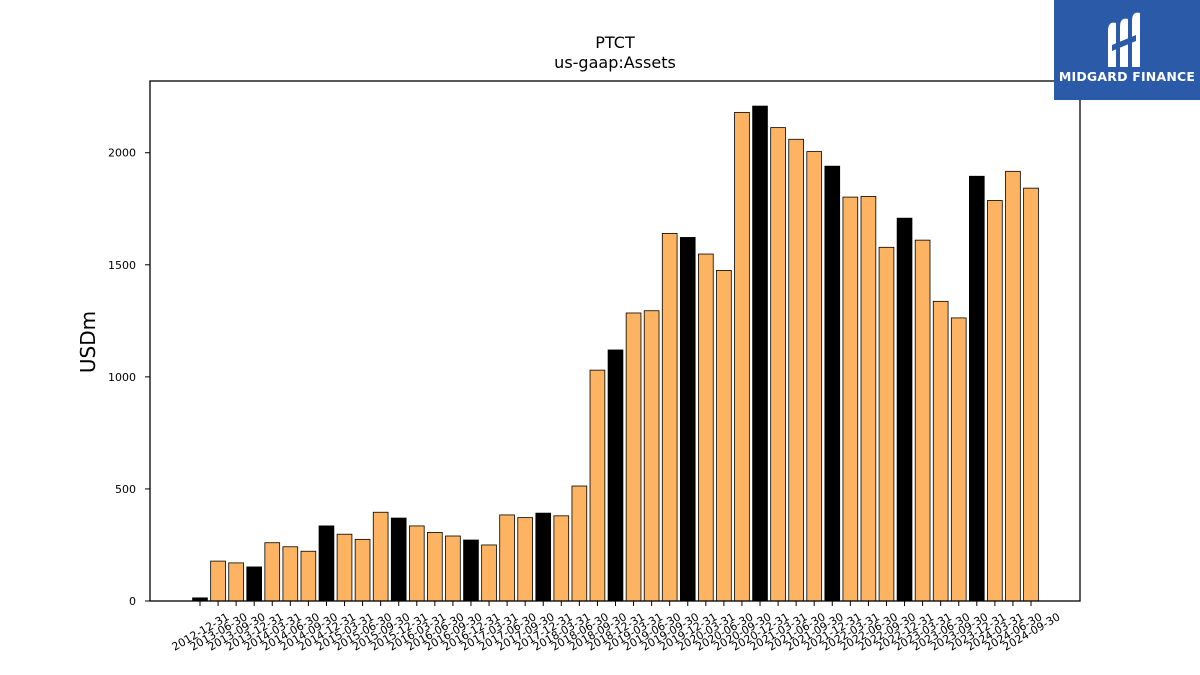 The height and width of the screenshot is (675, 1200). What do you see at coordinates (122, 377) in the screenshot?
I see `y-tick-label: 1000` at bounding box center [122, 377].